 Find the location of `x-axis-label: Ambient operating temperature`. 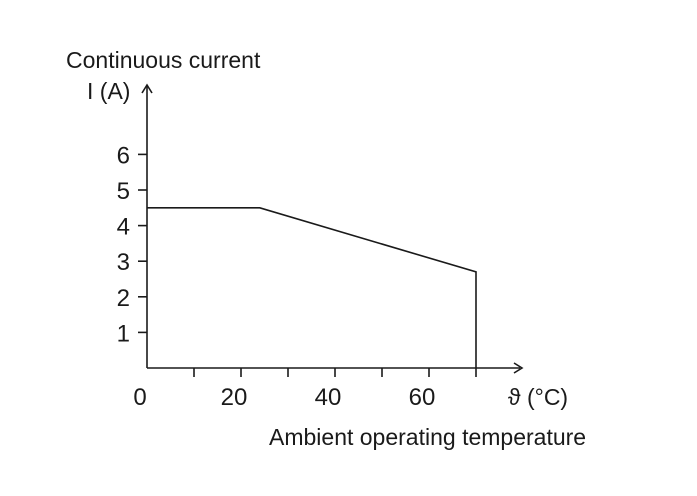

x-axis-label: Ambient operating temperature is located at coordinates (427, 437).